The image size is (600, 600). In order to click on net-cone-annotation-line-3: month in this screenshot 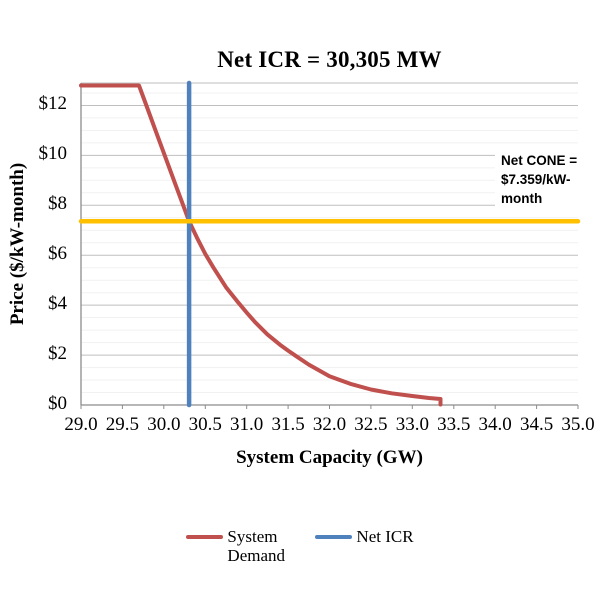, I will do `click(522, 198)`.